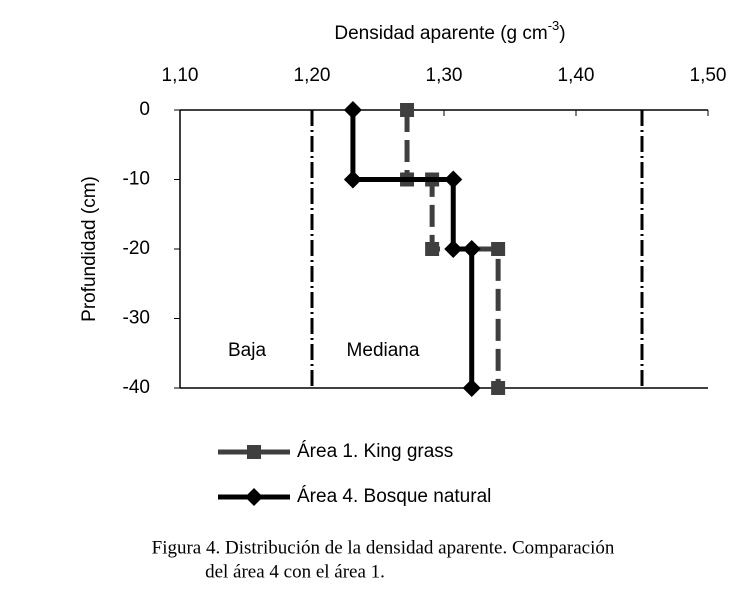 The height and width of the screenshot is (597, 753). Describe the element at coordinates (562, 33) in the screenshot. I see `x-axis-title-end: )` at that location.